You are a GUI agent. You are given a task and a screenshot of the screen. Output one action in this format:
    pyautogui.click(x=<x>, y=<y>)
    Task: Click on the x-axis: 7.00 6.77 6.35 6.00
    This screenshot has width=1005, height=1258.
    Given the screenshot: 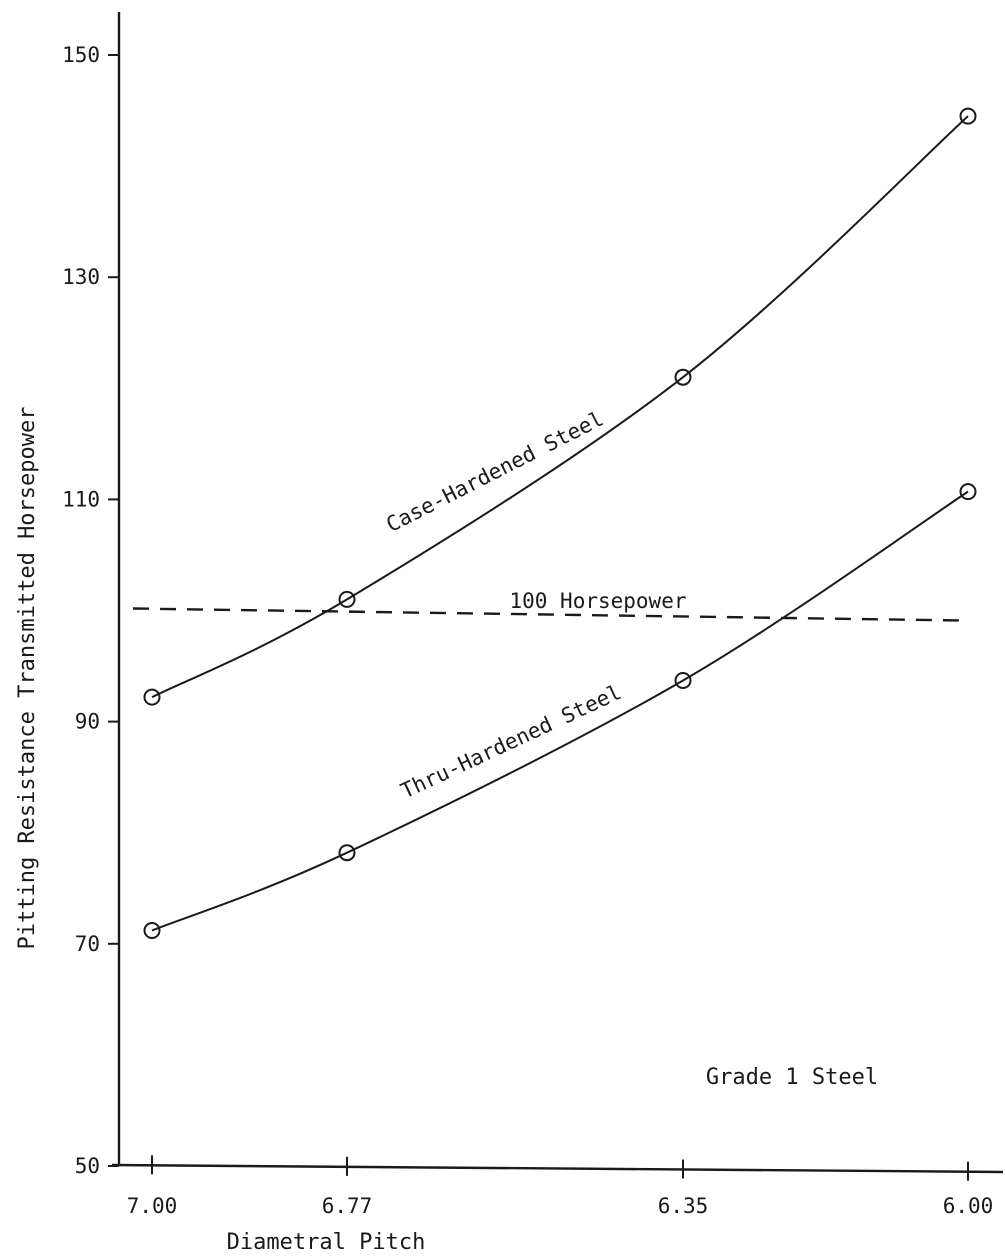 What is the action you would take?
    pyautogui.click(x=557, y=1186)
    